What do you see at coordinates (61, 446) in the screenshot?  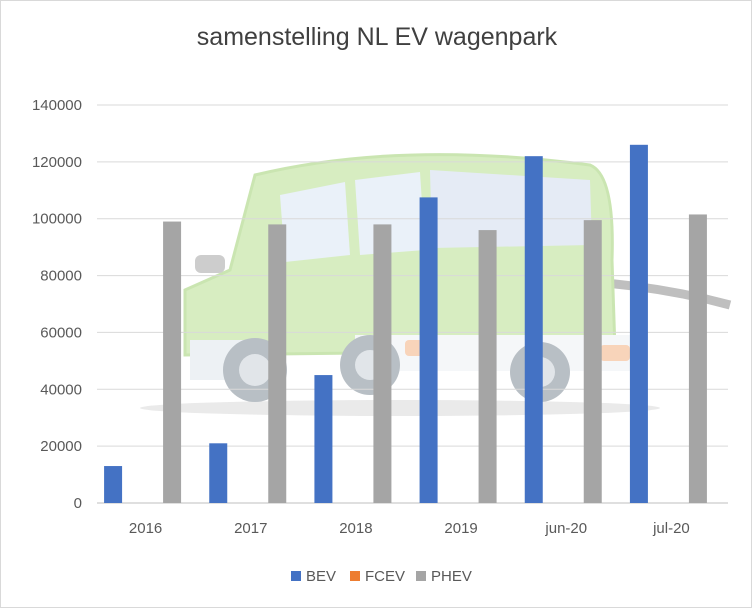 I see `y-tick-label: 20000` at bounding box center [61, 446].